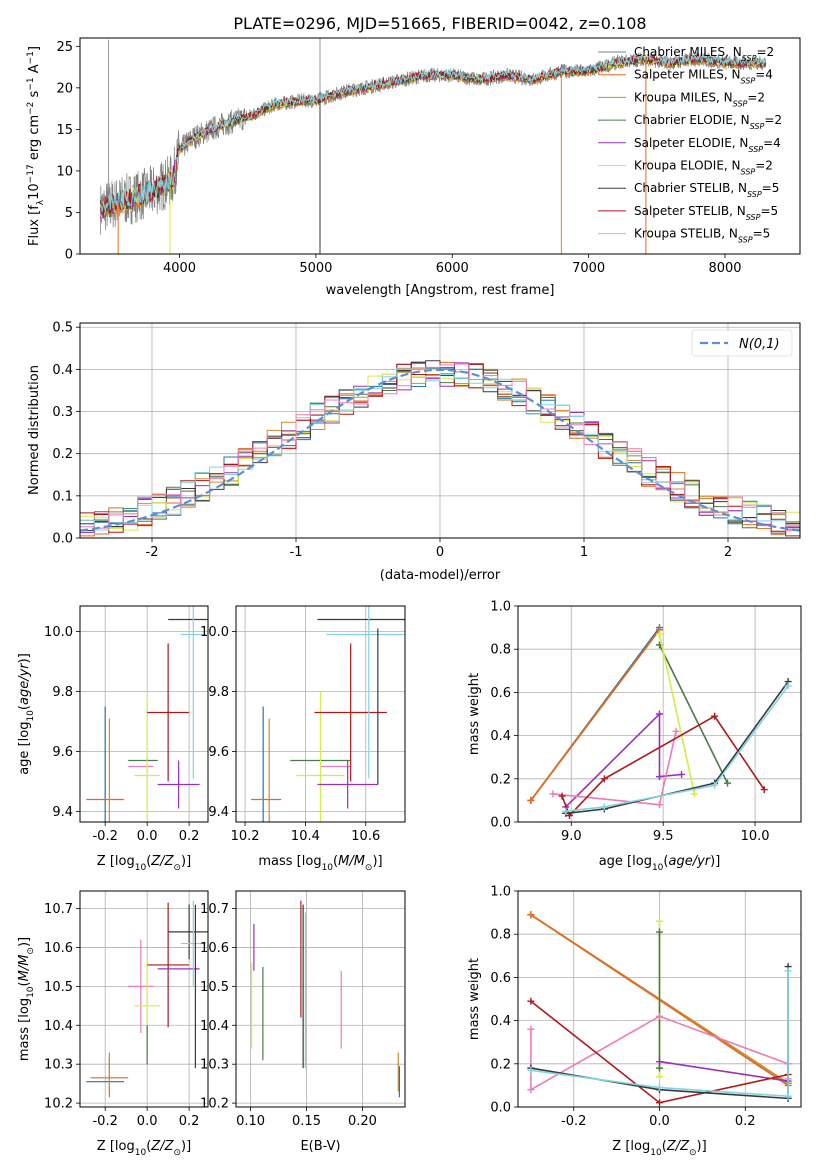 The width and height of the screenshot is (819, 1170). I want to click on y-tick-label: 10.0, so click(214, 632).